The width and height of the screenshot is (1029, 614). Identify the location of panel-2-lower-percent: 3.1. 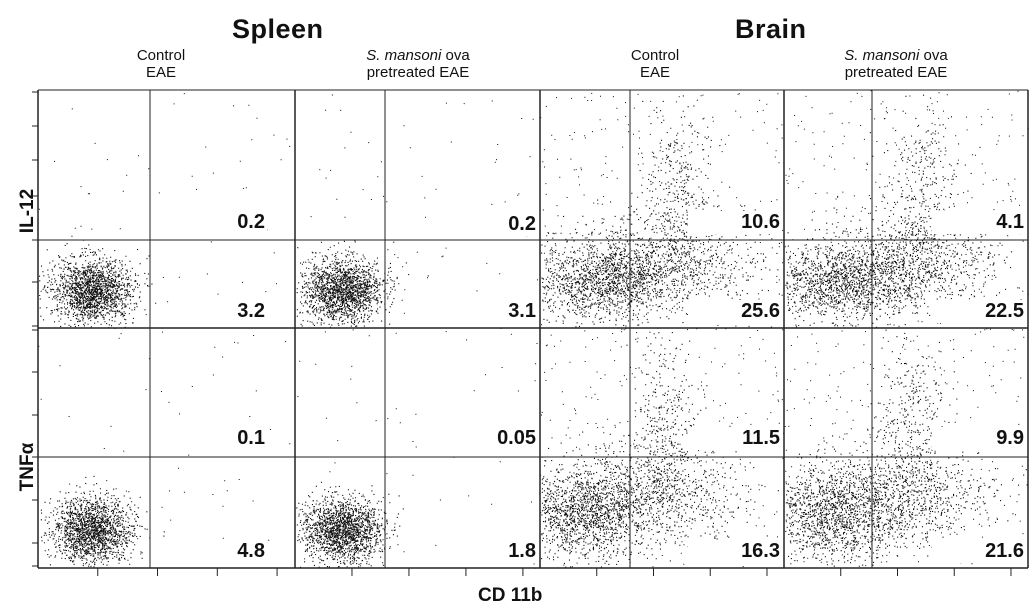
(491, 311).